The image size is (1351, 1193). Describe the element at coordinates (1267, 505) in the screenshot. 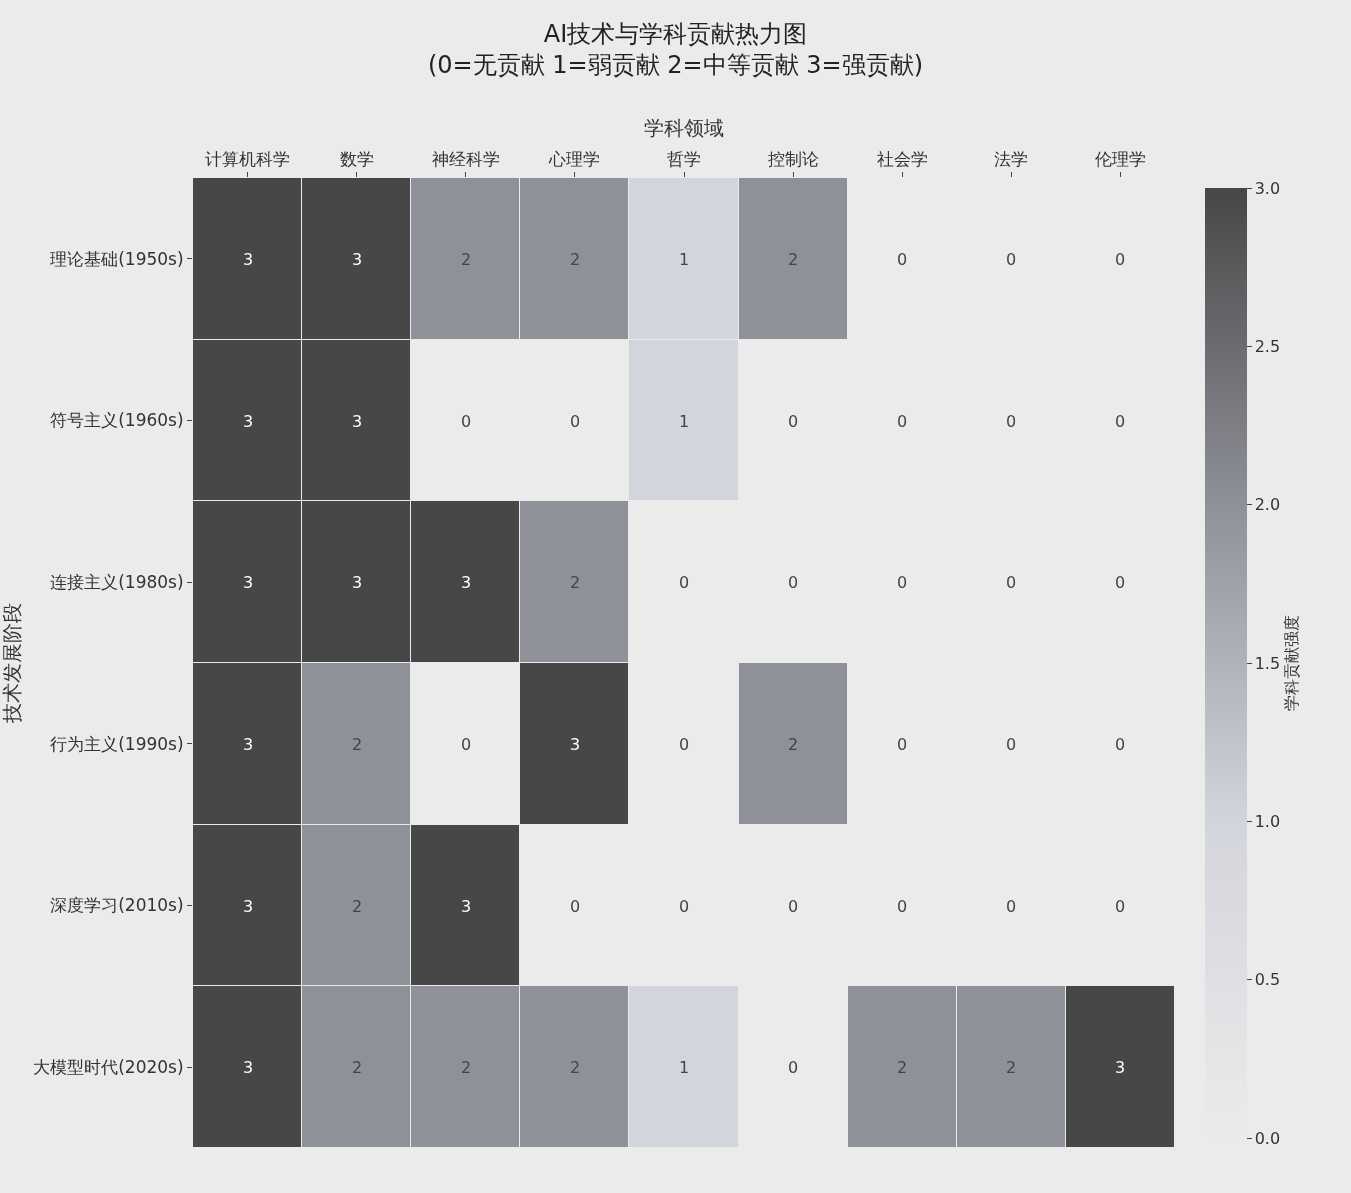

I see `color-bar-label: 2.0` at that location.